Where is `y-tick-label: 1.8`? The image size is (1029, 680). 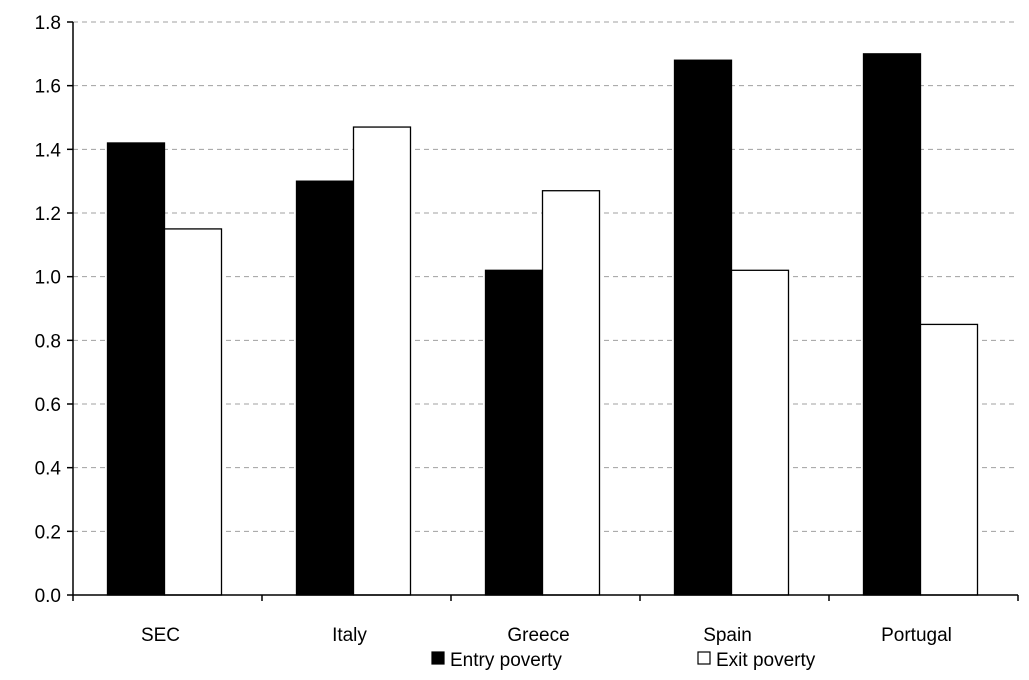 y-tick-label: 1.8 is located at coordinates (48, 23).